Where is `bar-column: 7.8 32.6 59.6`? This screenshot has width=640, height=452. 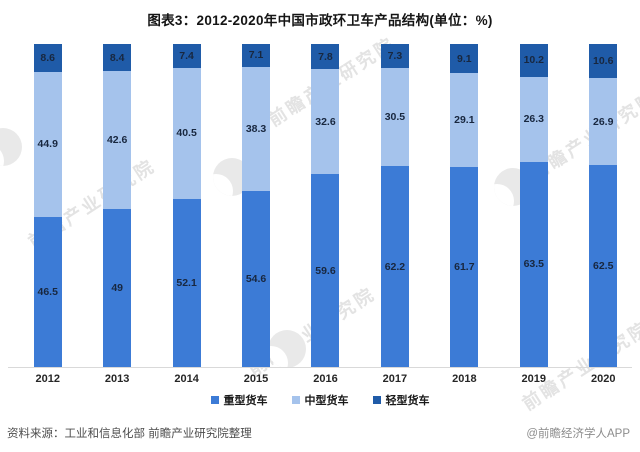 bar-column: 7.8 32.6 59.6 is located at coordinates (325, 205).